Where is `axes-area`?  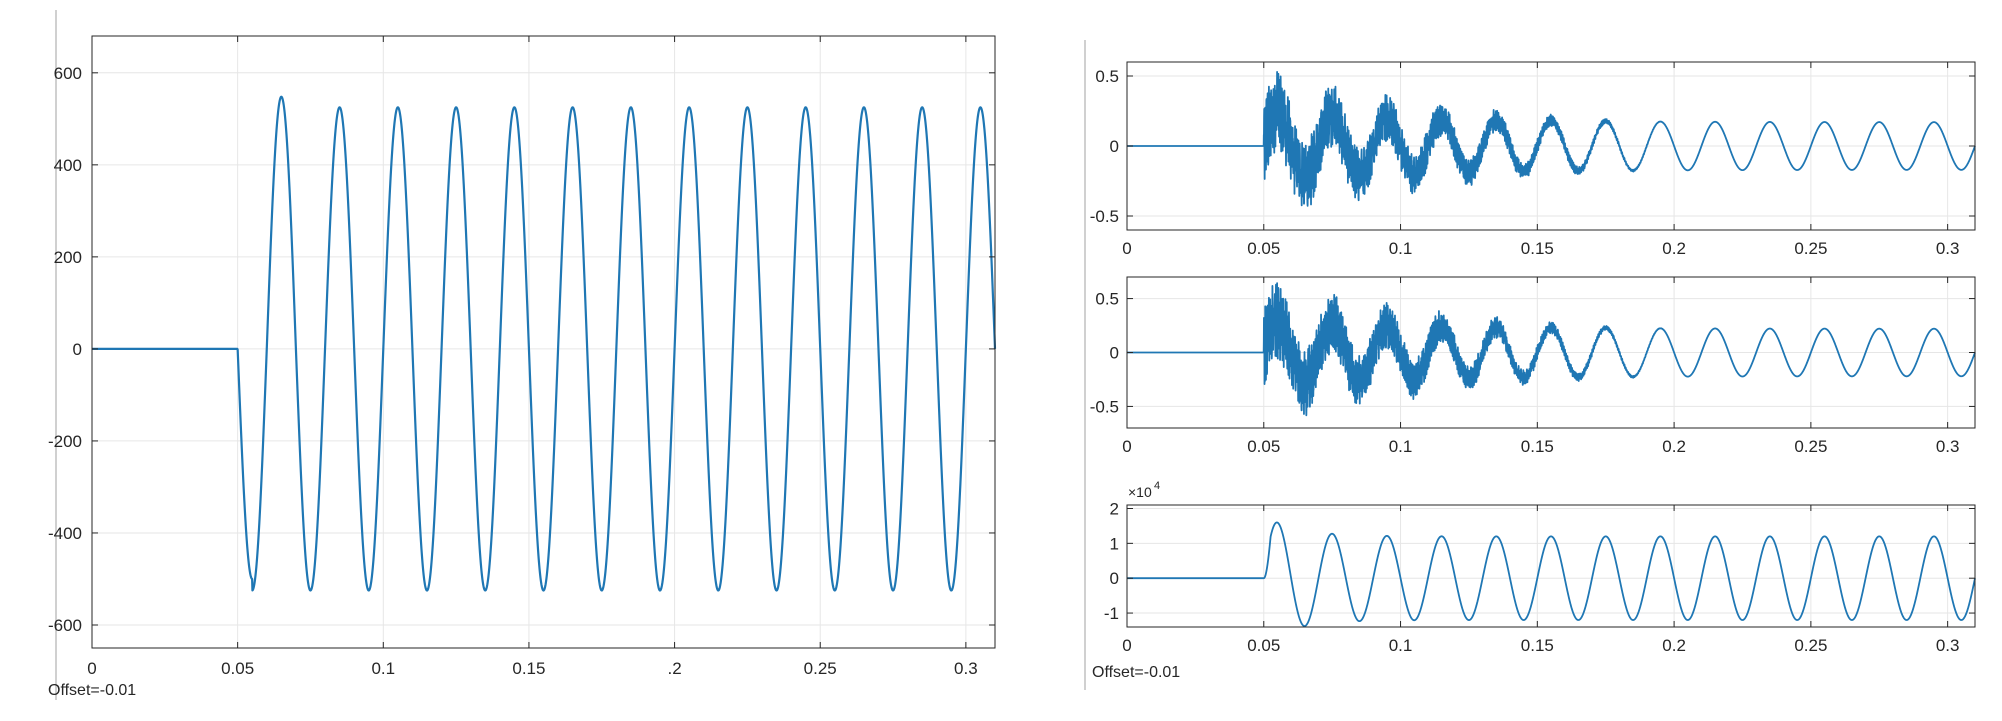 axes-area is located at coordinates (1551, 566).